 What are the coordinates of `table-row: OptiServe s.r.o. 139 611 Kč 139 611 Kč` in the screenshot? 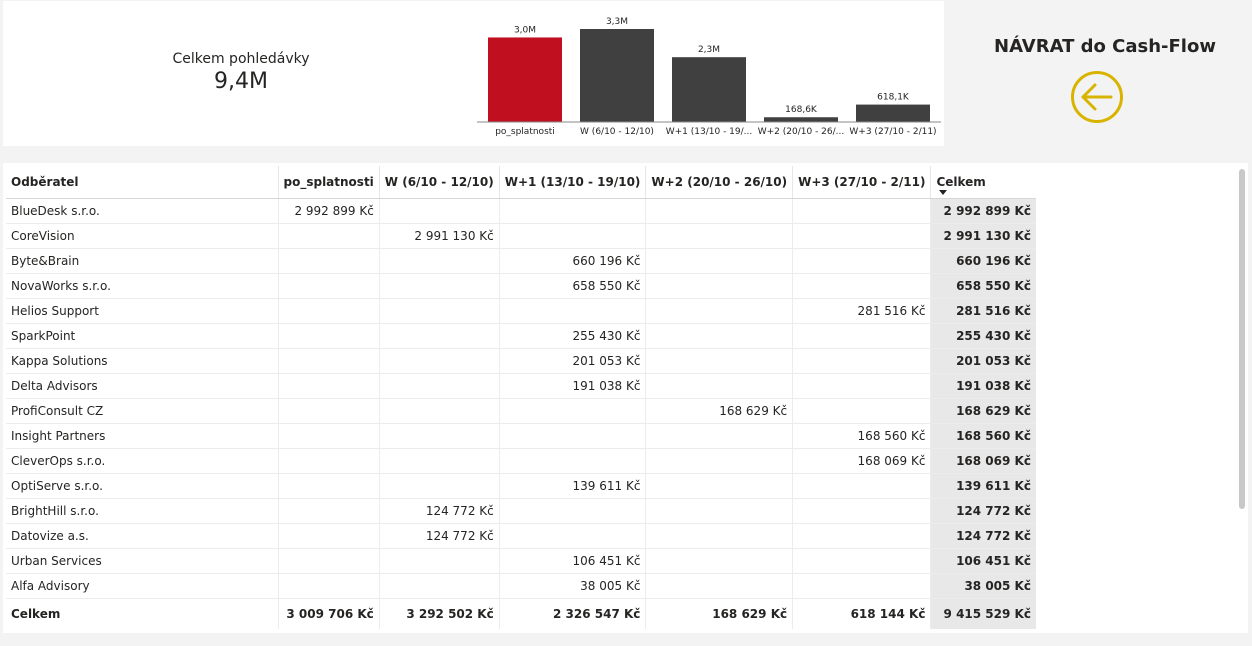 It's located at (521, 486).